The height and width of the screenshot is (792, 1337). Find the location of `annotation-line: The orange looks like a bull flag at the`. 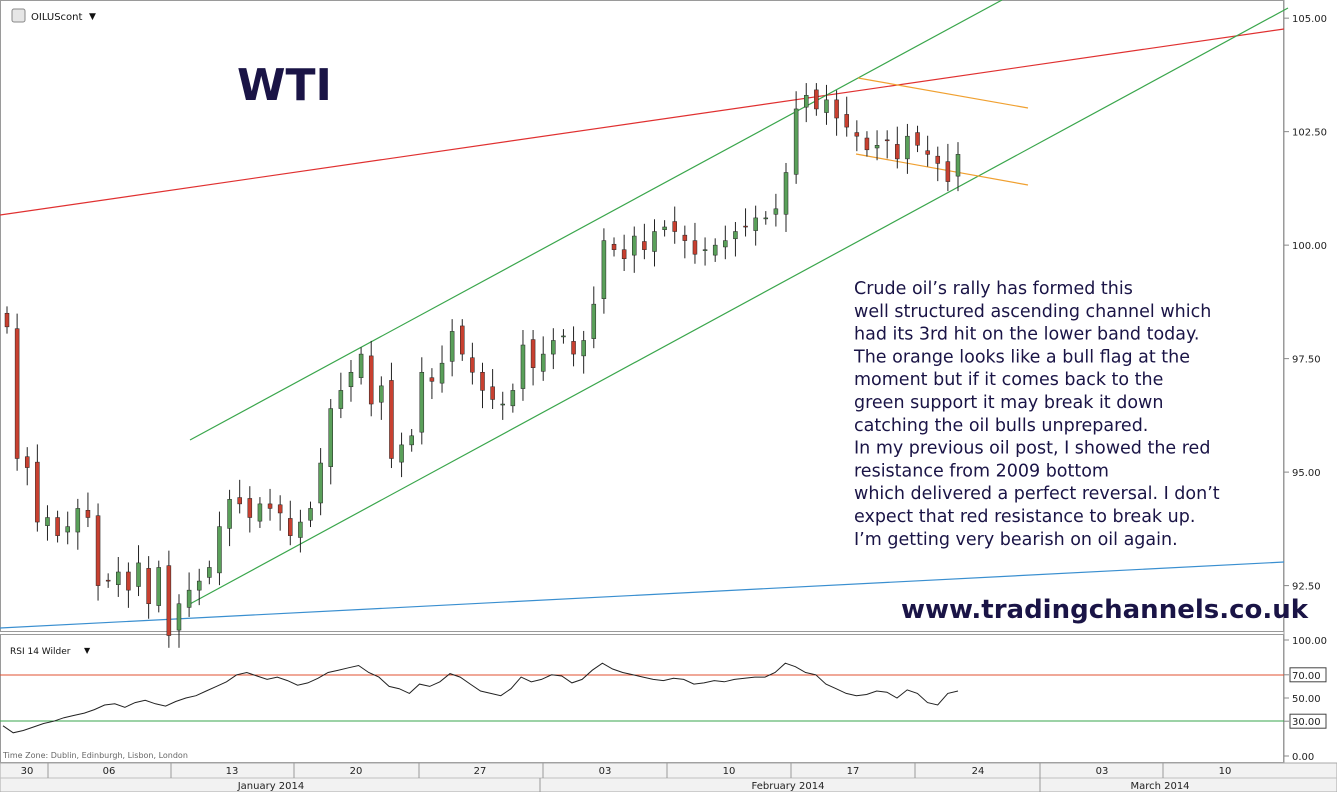

annotation-line: The orange looks like a bull flag at the is located at coordinates (1021, 357).